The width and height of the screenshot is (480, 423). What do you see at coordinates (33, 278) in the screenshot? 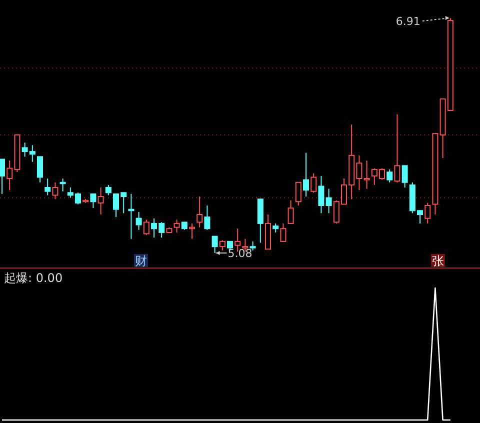
I see `chart-title: 起爆: 0.00` at bounding box center [33, 278].